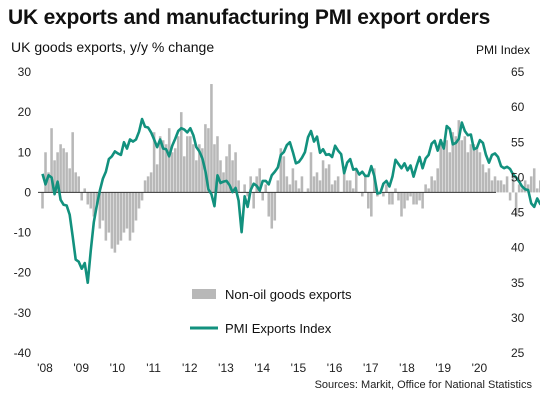 This screenshot has height=416, width=540. I want to click on left-tick-label: 20, so click(25, 112).